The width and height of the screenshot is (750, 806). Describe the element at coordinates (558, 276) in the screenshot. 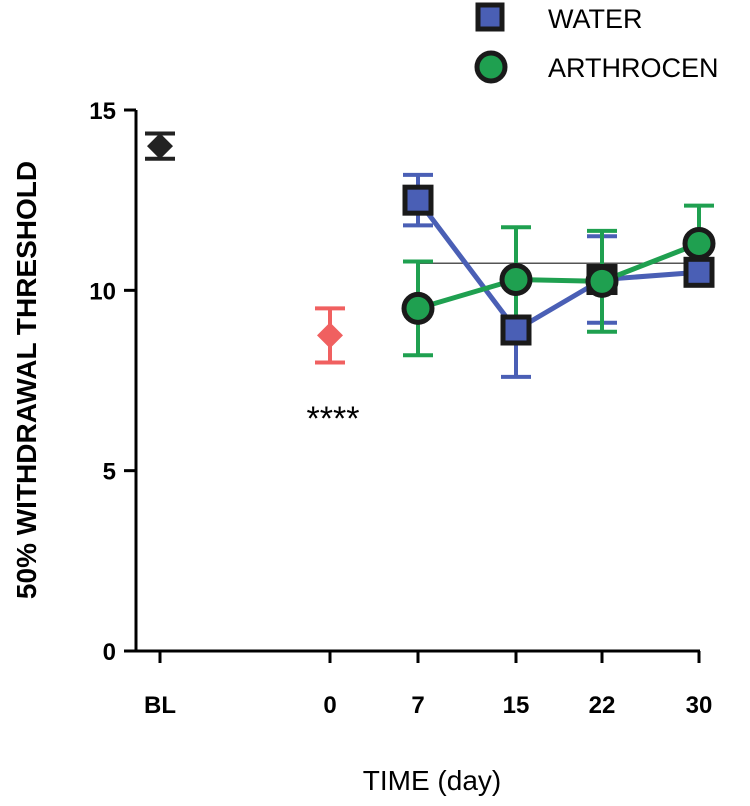

I see `arthrocen-line` at that location.